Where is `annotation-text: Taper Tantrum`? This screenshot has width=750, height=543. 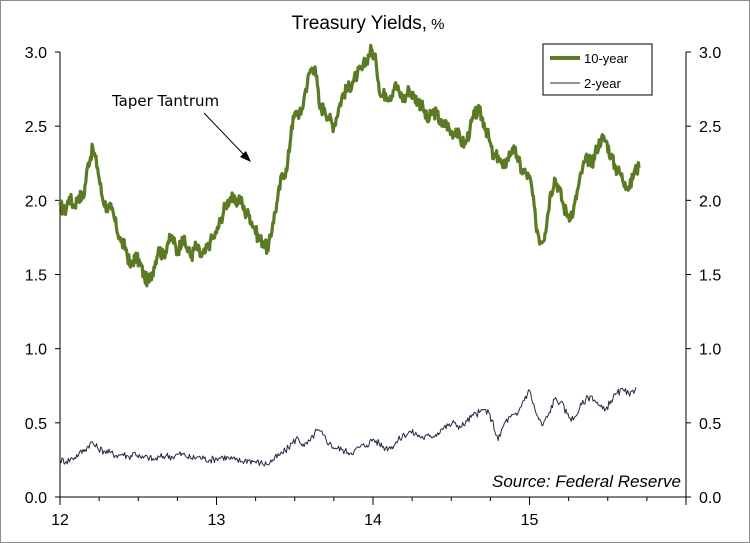 annotation-text: Taper Tantrum is located at coordinates (165, 101).